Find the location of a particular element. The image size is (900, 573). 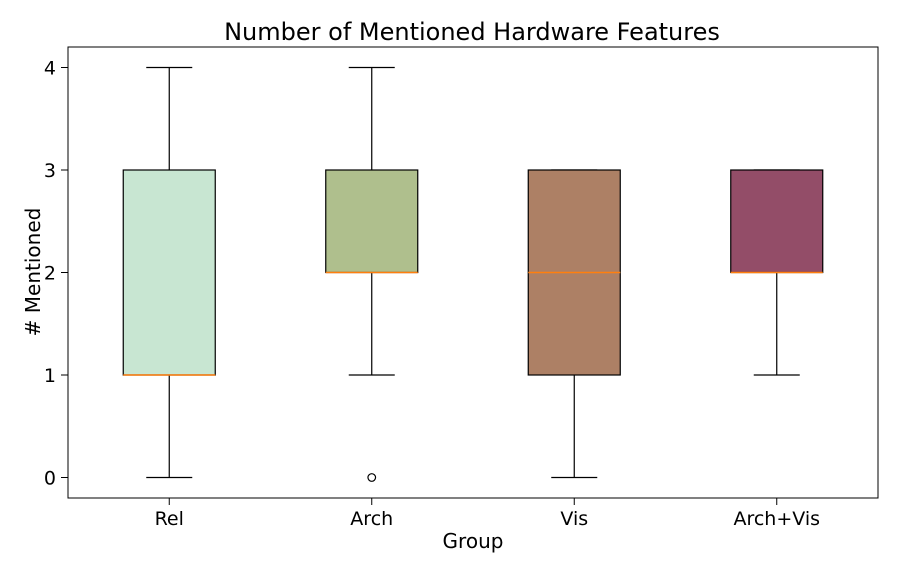

y-tick-label: 0 is located at coordinates (50, 479).